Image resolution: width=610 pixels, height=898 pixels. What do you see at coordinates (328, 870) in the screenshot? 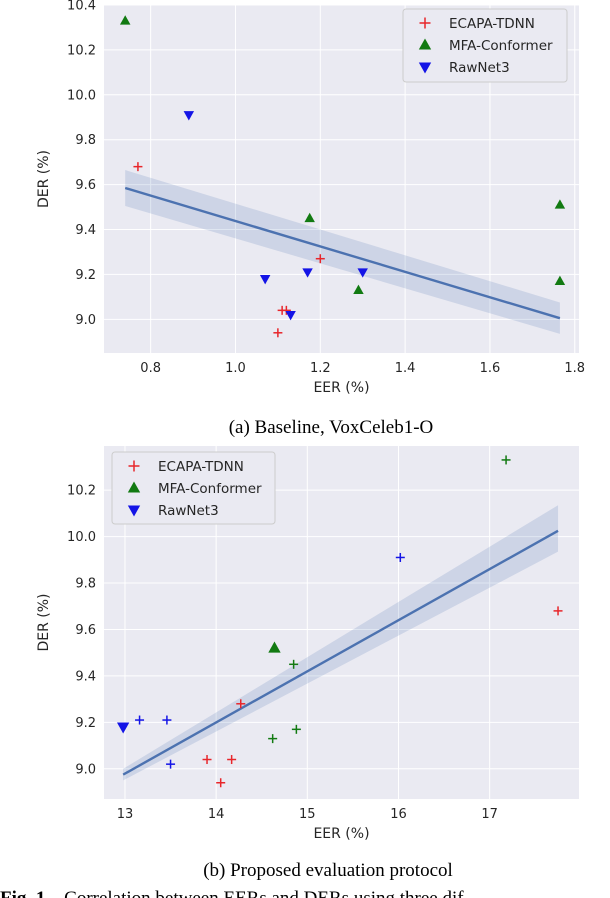
I see `caption-b: (b) Proposed evaluation protocol` at bounding box center [328, 870].